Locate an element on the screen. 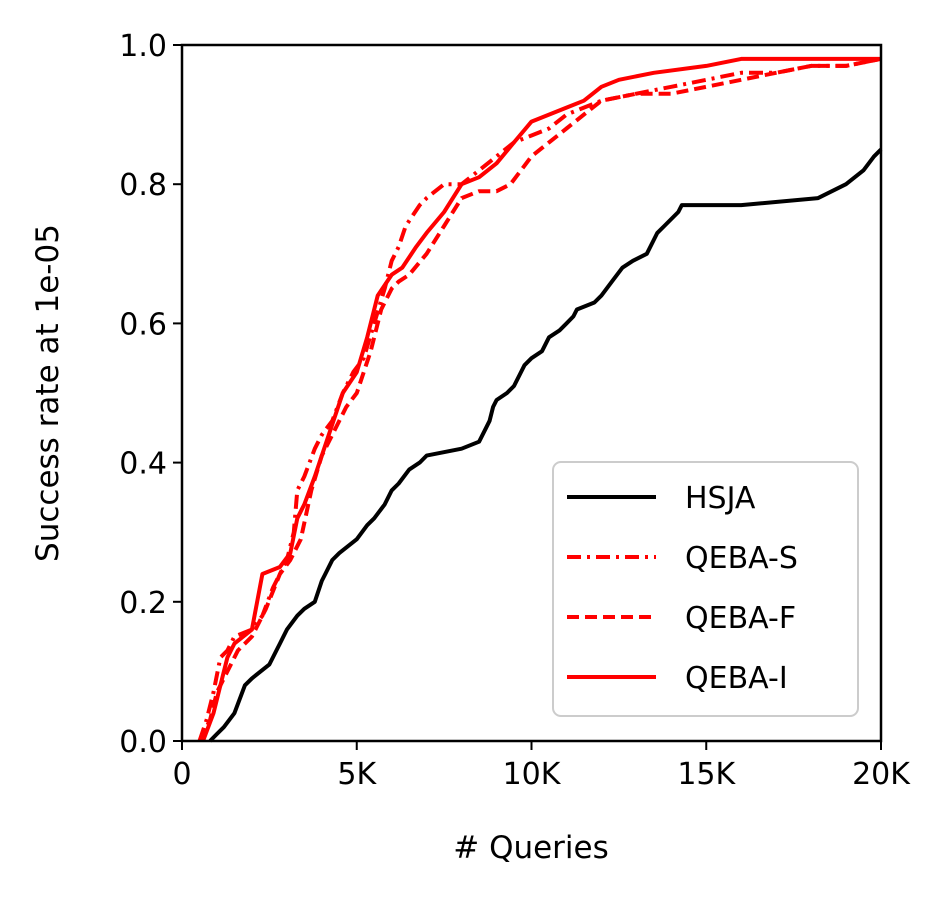 The height and width of the screenshot is (897, 952). legend-label-qeba-f: QEBA-F is located at coordinates (740, 618).